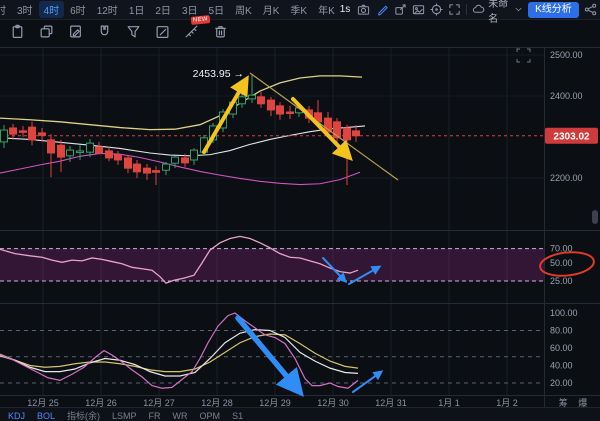 This screenshot has height=421, width=600. I want to click on copy-icon, so click(46, 31).